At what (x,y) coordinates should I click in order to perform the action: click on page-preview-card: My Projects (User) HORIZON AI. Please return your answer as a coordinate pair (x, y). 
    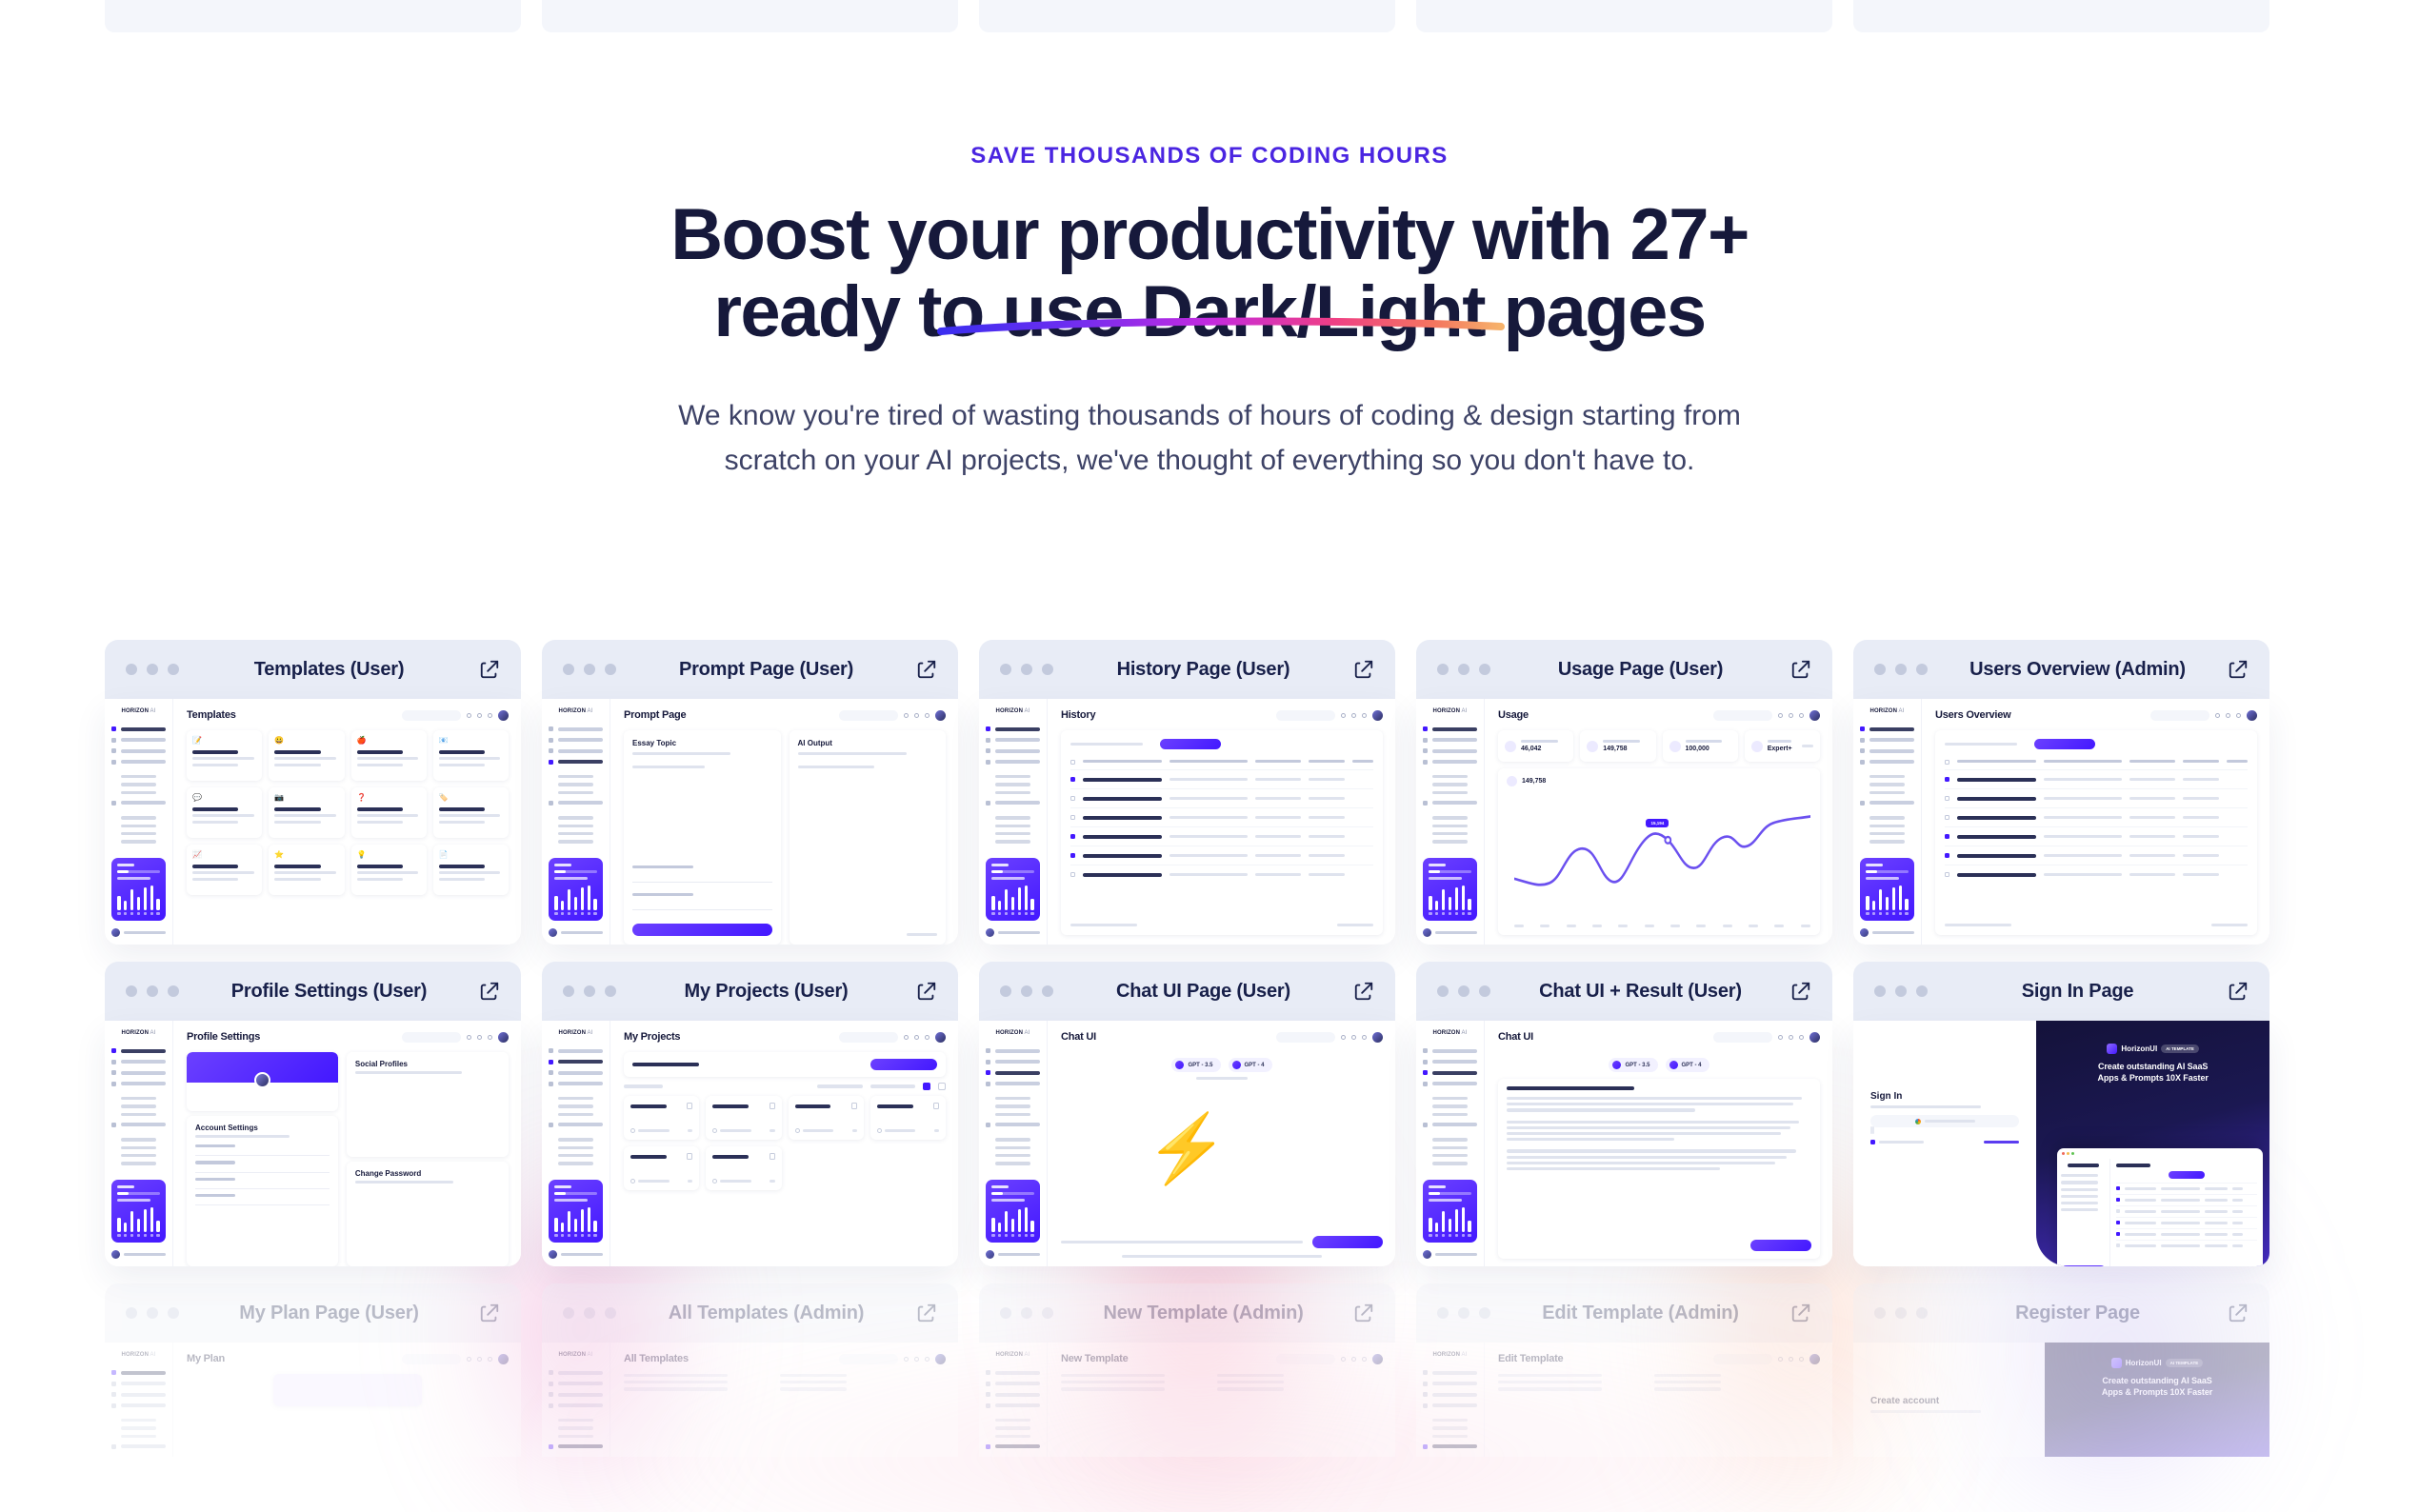
    Looking at the image, I should click on (750, 1114).